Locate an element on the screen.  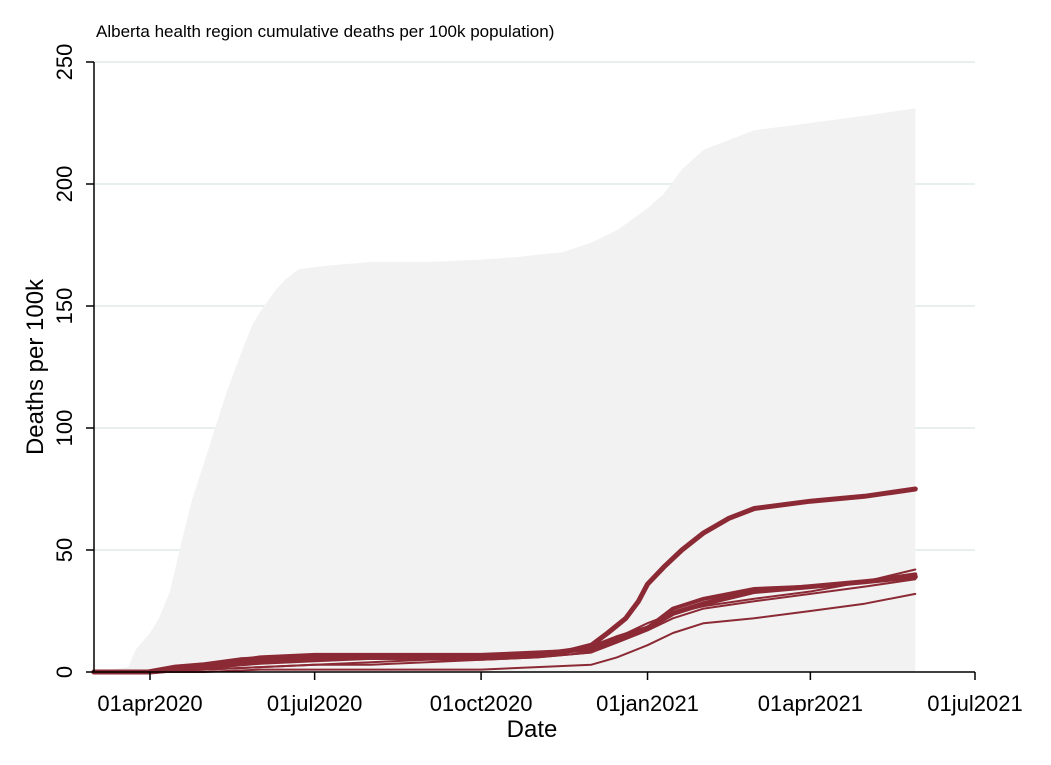
x-tick-label: 01jul2021 is located at coordinates (974, 703).